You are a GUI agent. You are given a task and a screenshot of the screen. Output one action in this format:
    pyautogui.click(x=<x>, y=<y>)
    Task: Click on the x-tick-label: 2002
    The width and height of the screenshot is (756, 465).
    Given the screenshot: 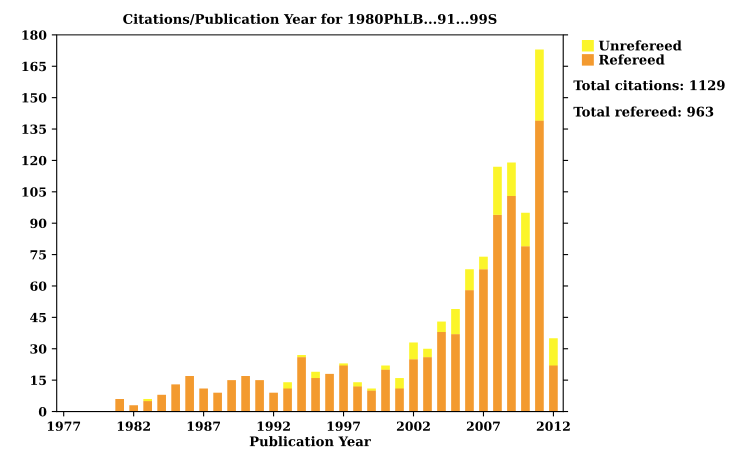 What is the action you would take?
    pyautogui.click(x=413, y=426)
    